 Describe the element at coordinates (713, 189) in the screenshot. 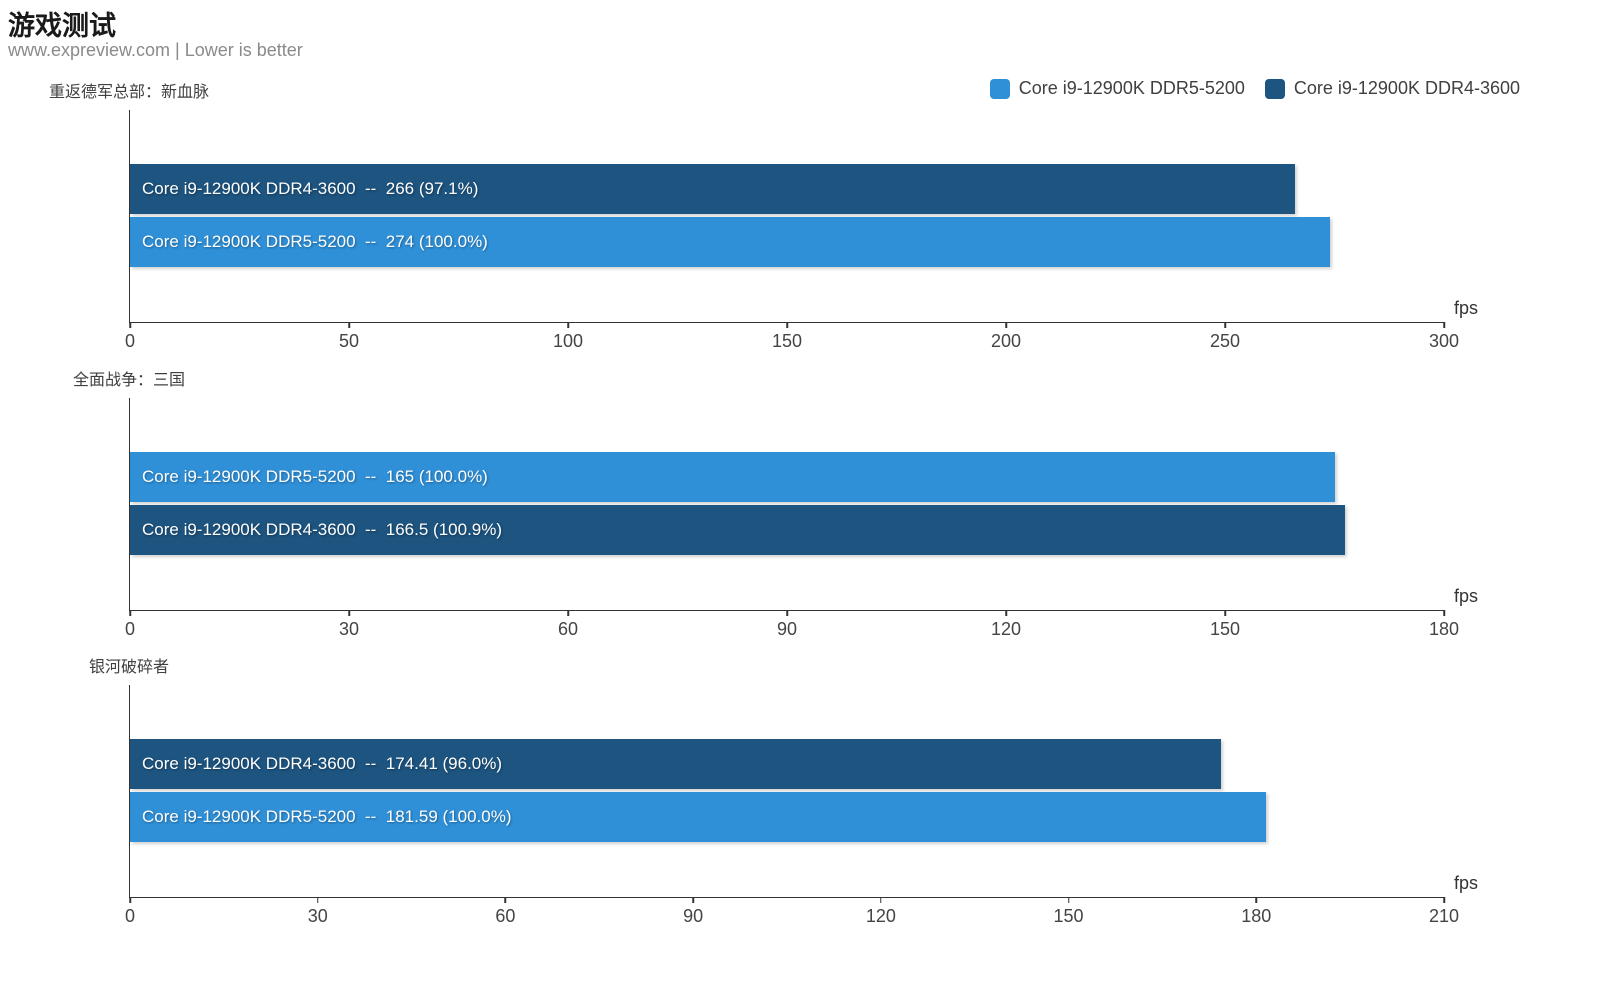

I see `bar-ddr4-3600: Core i9-12900K DDR4-3600 -- 266 (97.1%)` at that location.